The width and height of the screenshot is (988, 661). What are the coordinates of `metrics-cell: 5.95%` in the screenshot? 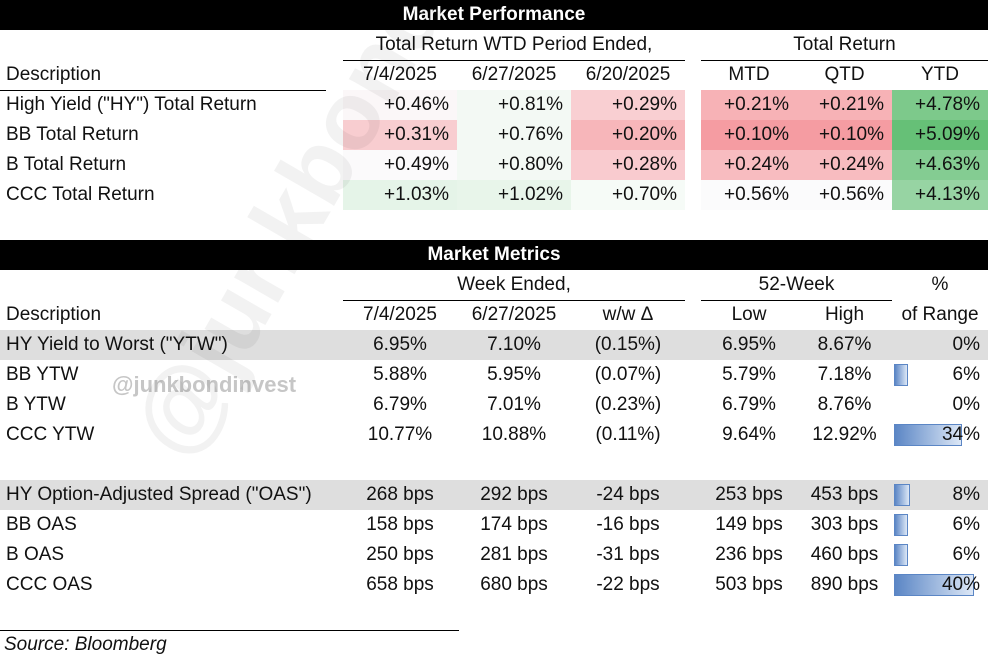 It's located at (514, 374).